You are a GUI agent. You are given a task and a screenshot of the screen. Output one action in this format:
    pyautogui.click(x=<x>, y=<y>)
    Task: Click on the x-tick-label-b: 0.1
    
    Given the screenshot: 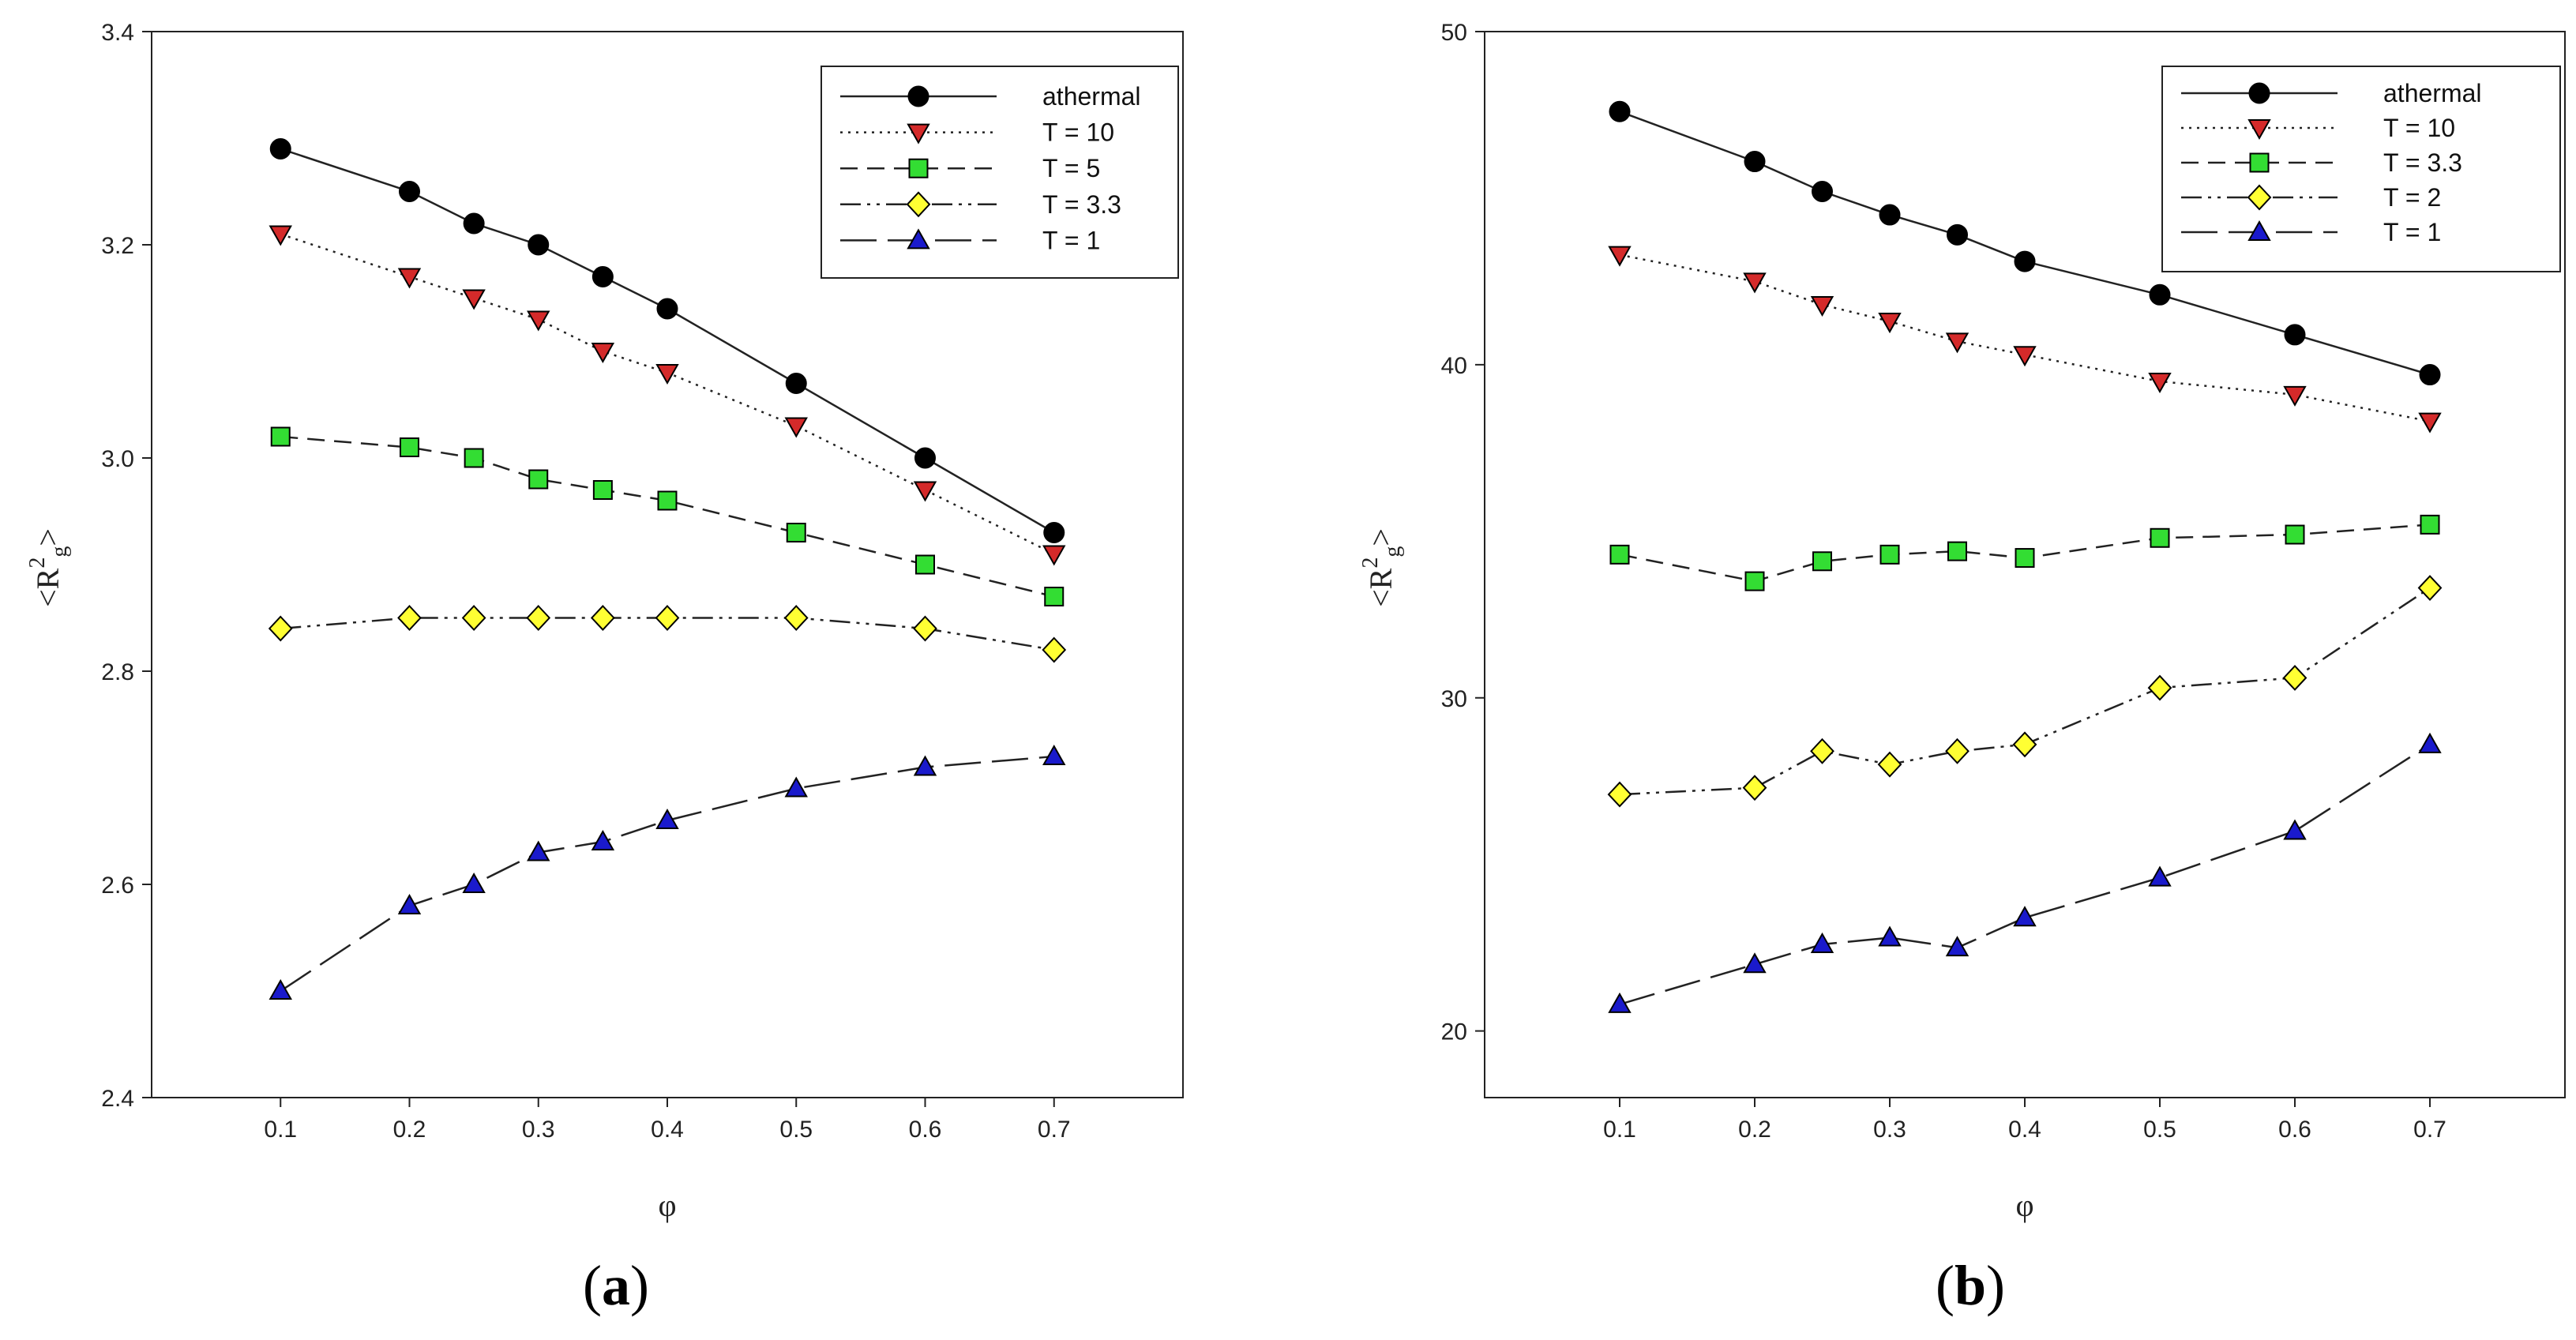 What is the action you would take?
    pyautogui.click(x=1619, y=1130)
    